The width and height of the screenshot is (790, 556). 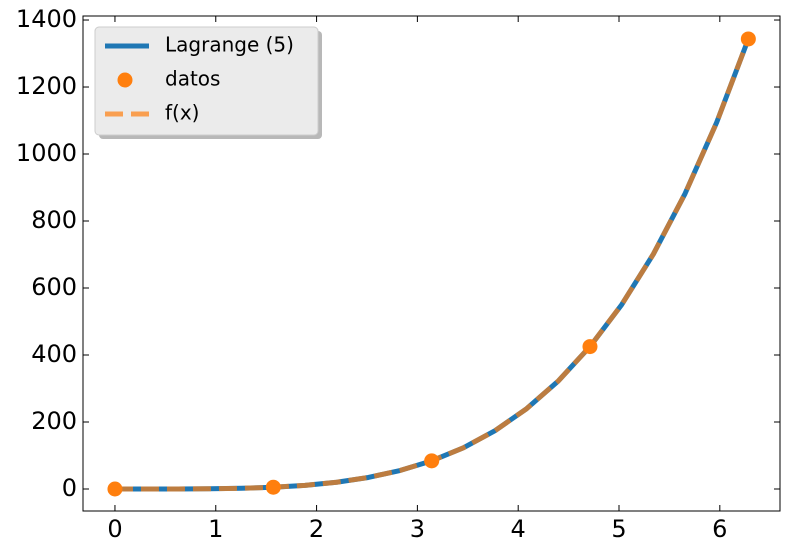 I want to click on x-tick-label: 2, so click(x=316, y=529).